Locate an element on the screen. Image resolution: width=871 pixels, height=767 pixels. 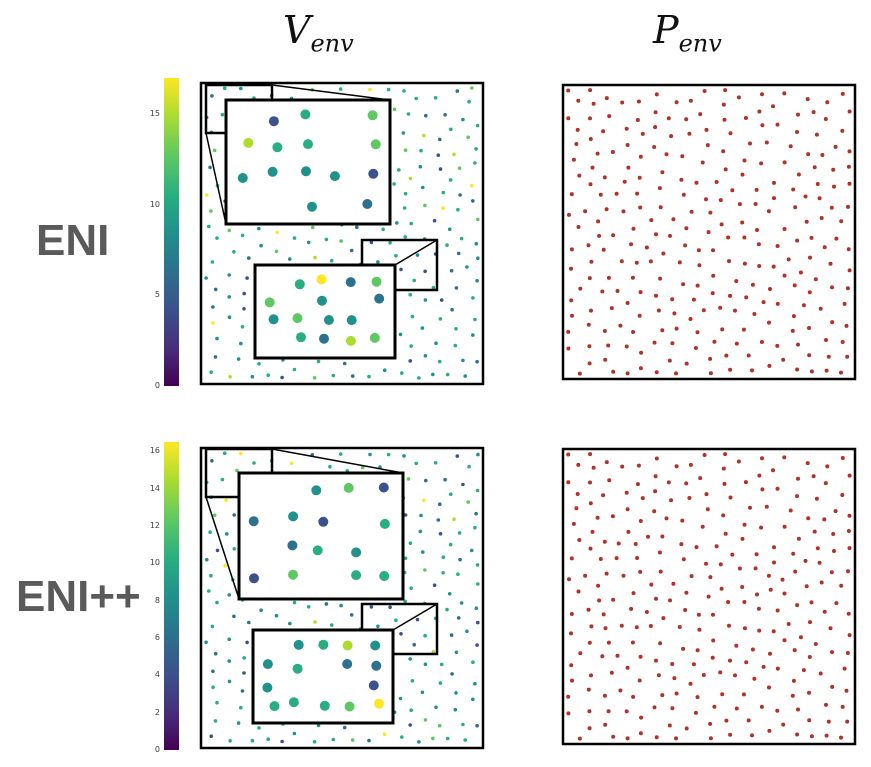
zoom-connector-line is located at coordinates (331, 92).